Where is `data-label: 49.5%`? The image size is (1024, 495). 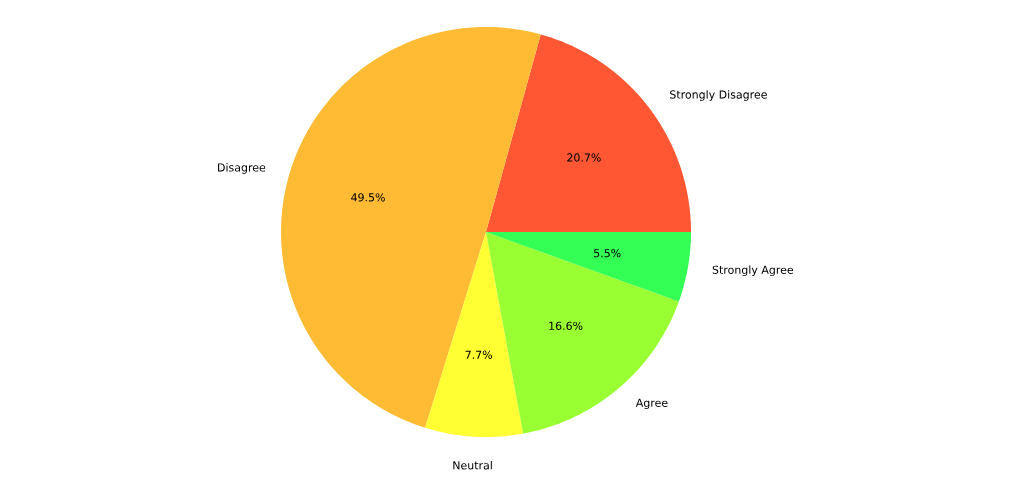 data-label: 49.5% is located at coordinates (368, 197).